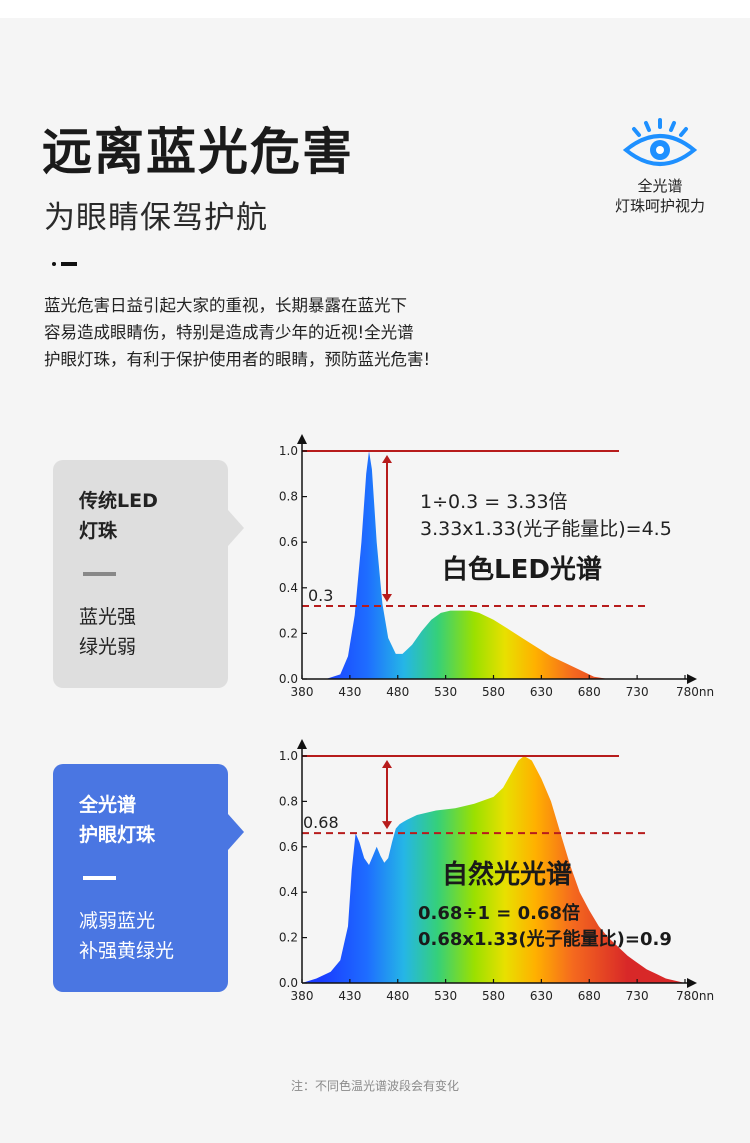 This screenshot has width=750, height=1143. I want to click on card-full-spectrum: 全光谱 护眼灯珠 减弱蓝光 补强黄绿光, so click(148, 878).